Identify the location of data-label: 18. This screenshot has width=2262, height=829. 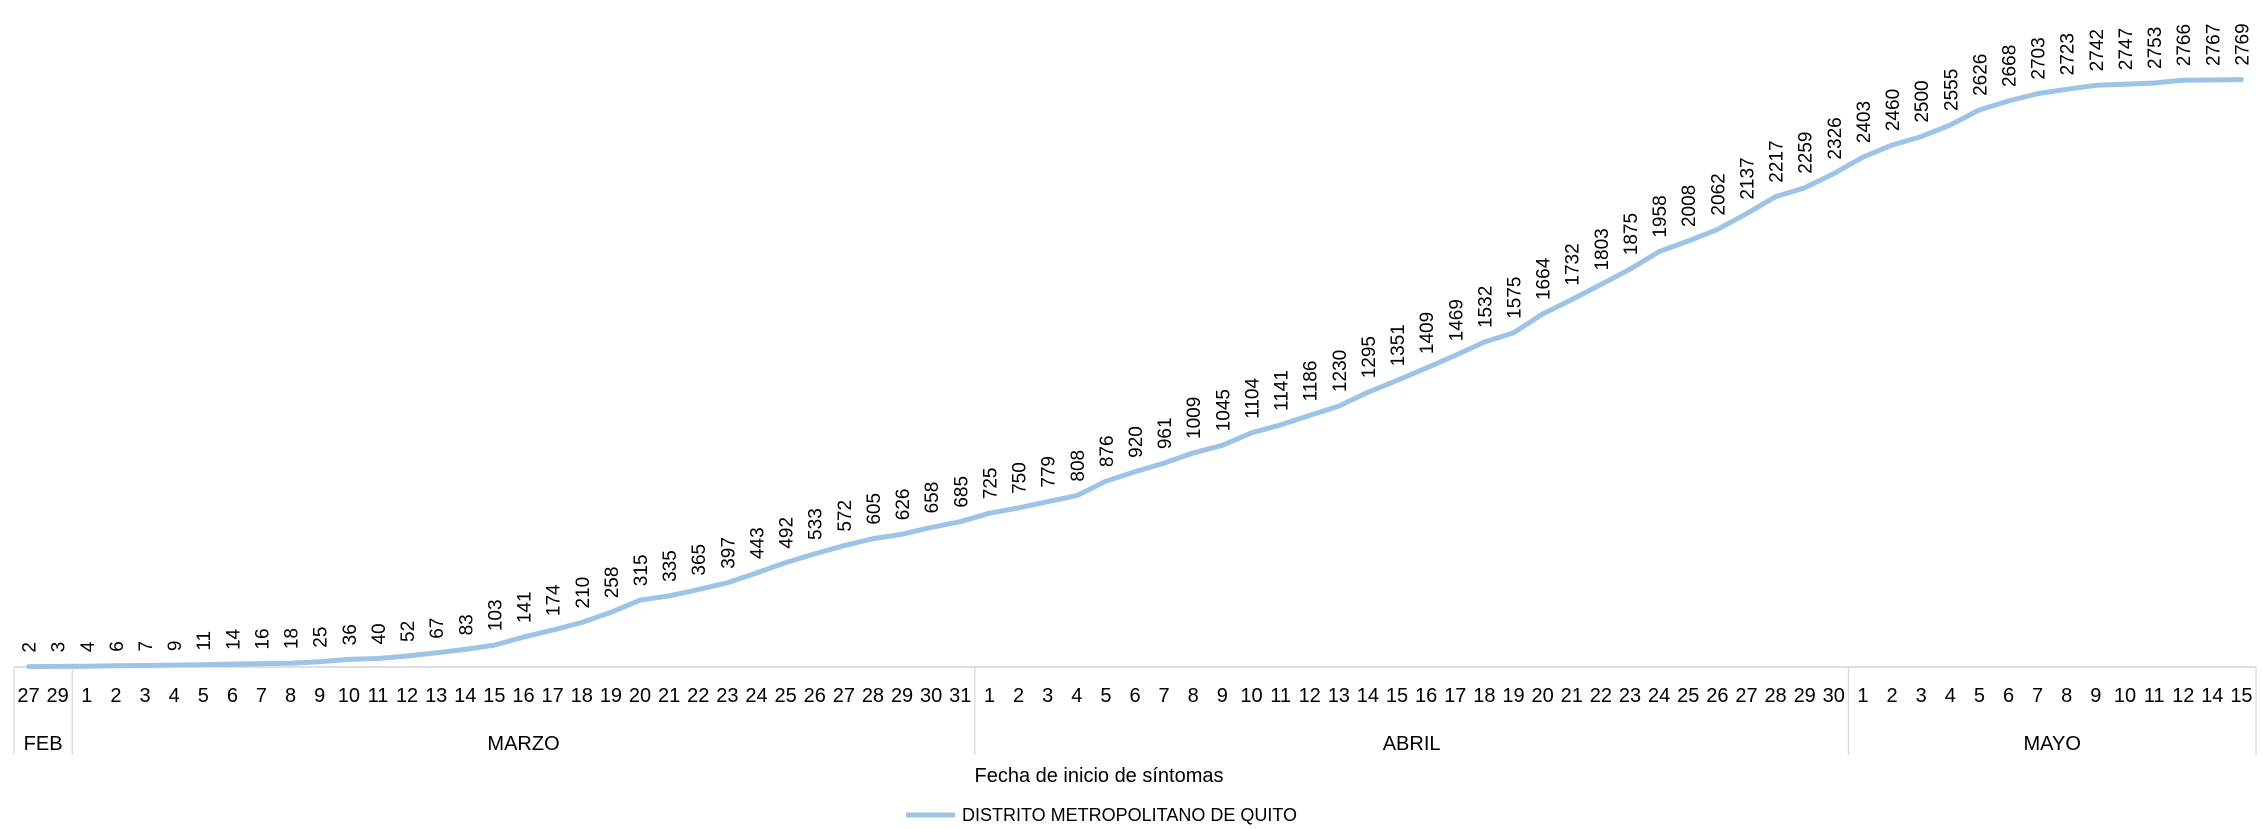
(292, 638).